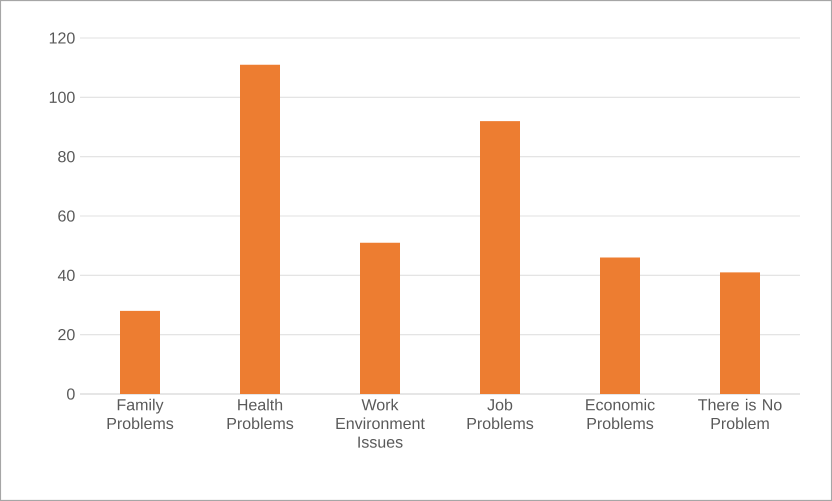 The width and height of the screenshot is (832, 501). I want to click on y-tick-label: 40, so click(66, 275).